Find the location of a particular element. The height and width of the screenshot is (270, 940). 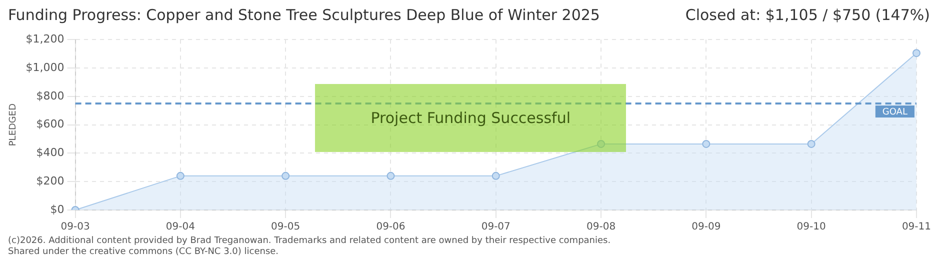

y-tick-label: $1,000 is located at coordinates (45, 67).